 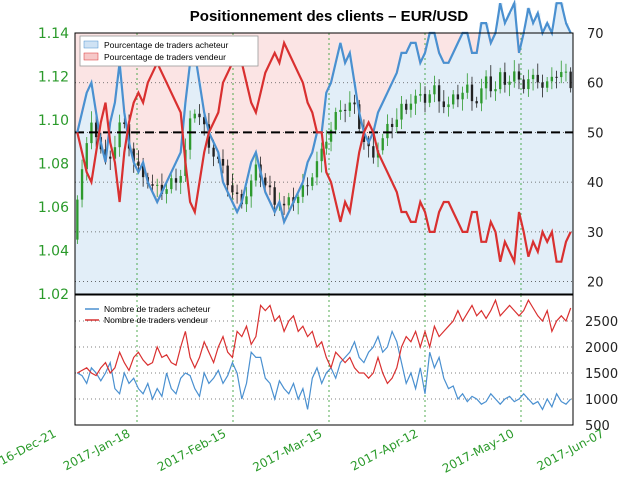 I want to click on pct-tick-label: 40, so click(x=595, y=183).